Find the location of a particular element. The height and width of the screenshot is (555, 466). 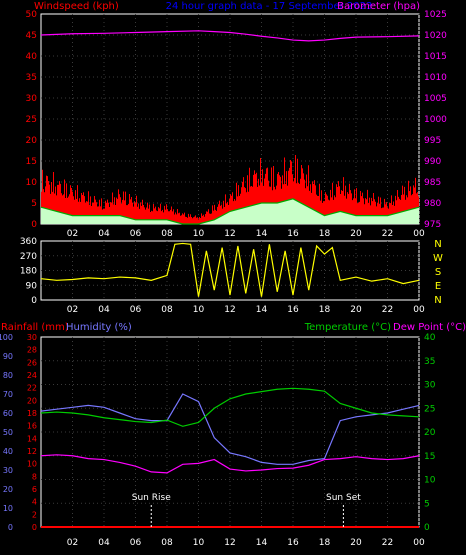

direction-x-tick-label: 18 is located at coordinates (325, 310).